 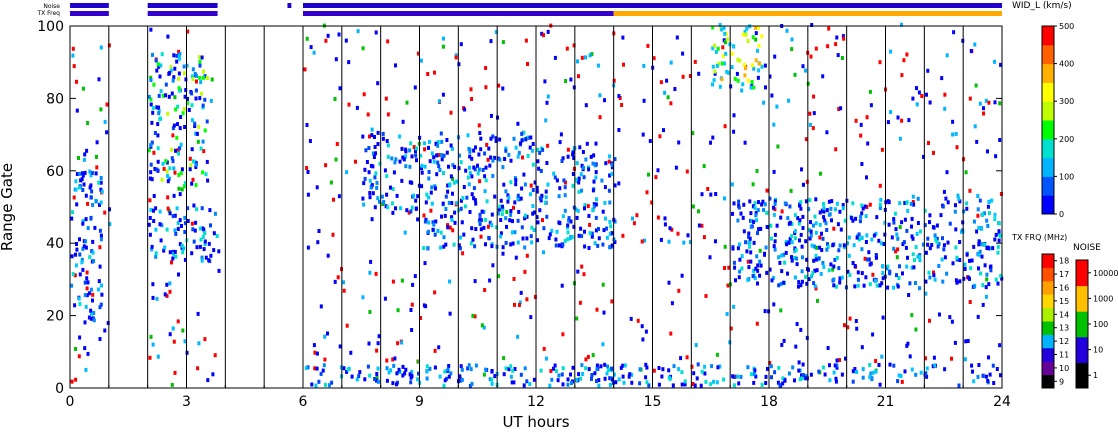 I want to click on colorbar-tick-label: 14, so click(x=1064, y=314).